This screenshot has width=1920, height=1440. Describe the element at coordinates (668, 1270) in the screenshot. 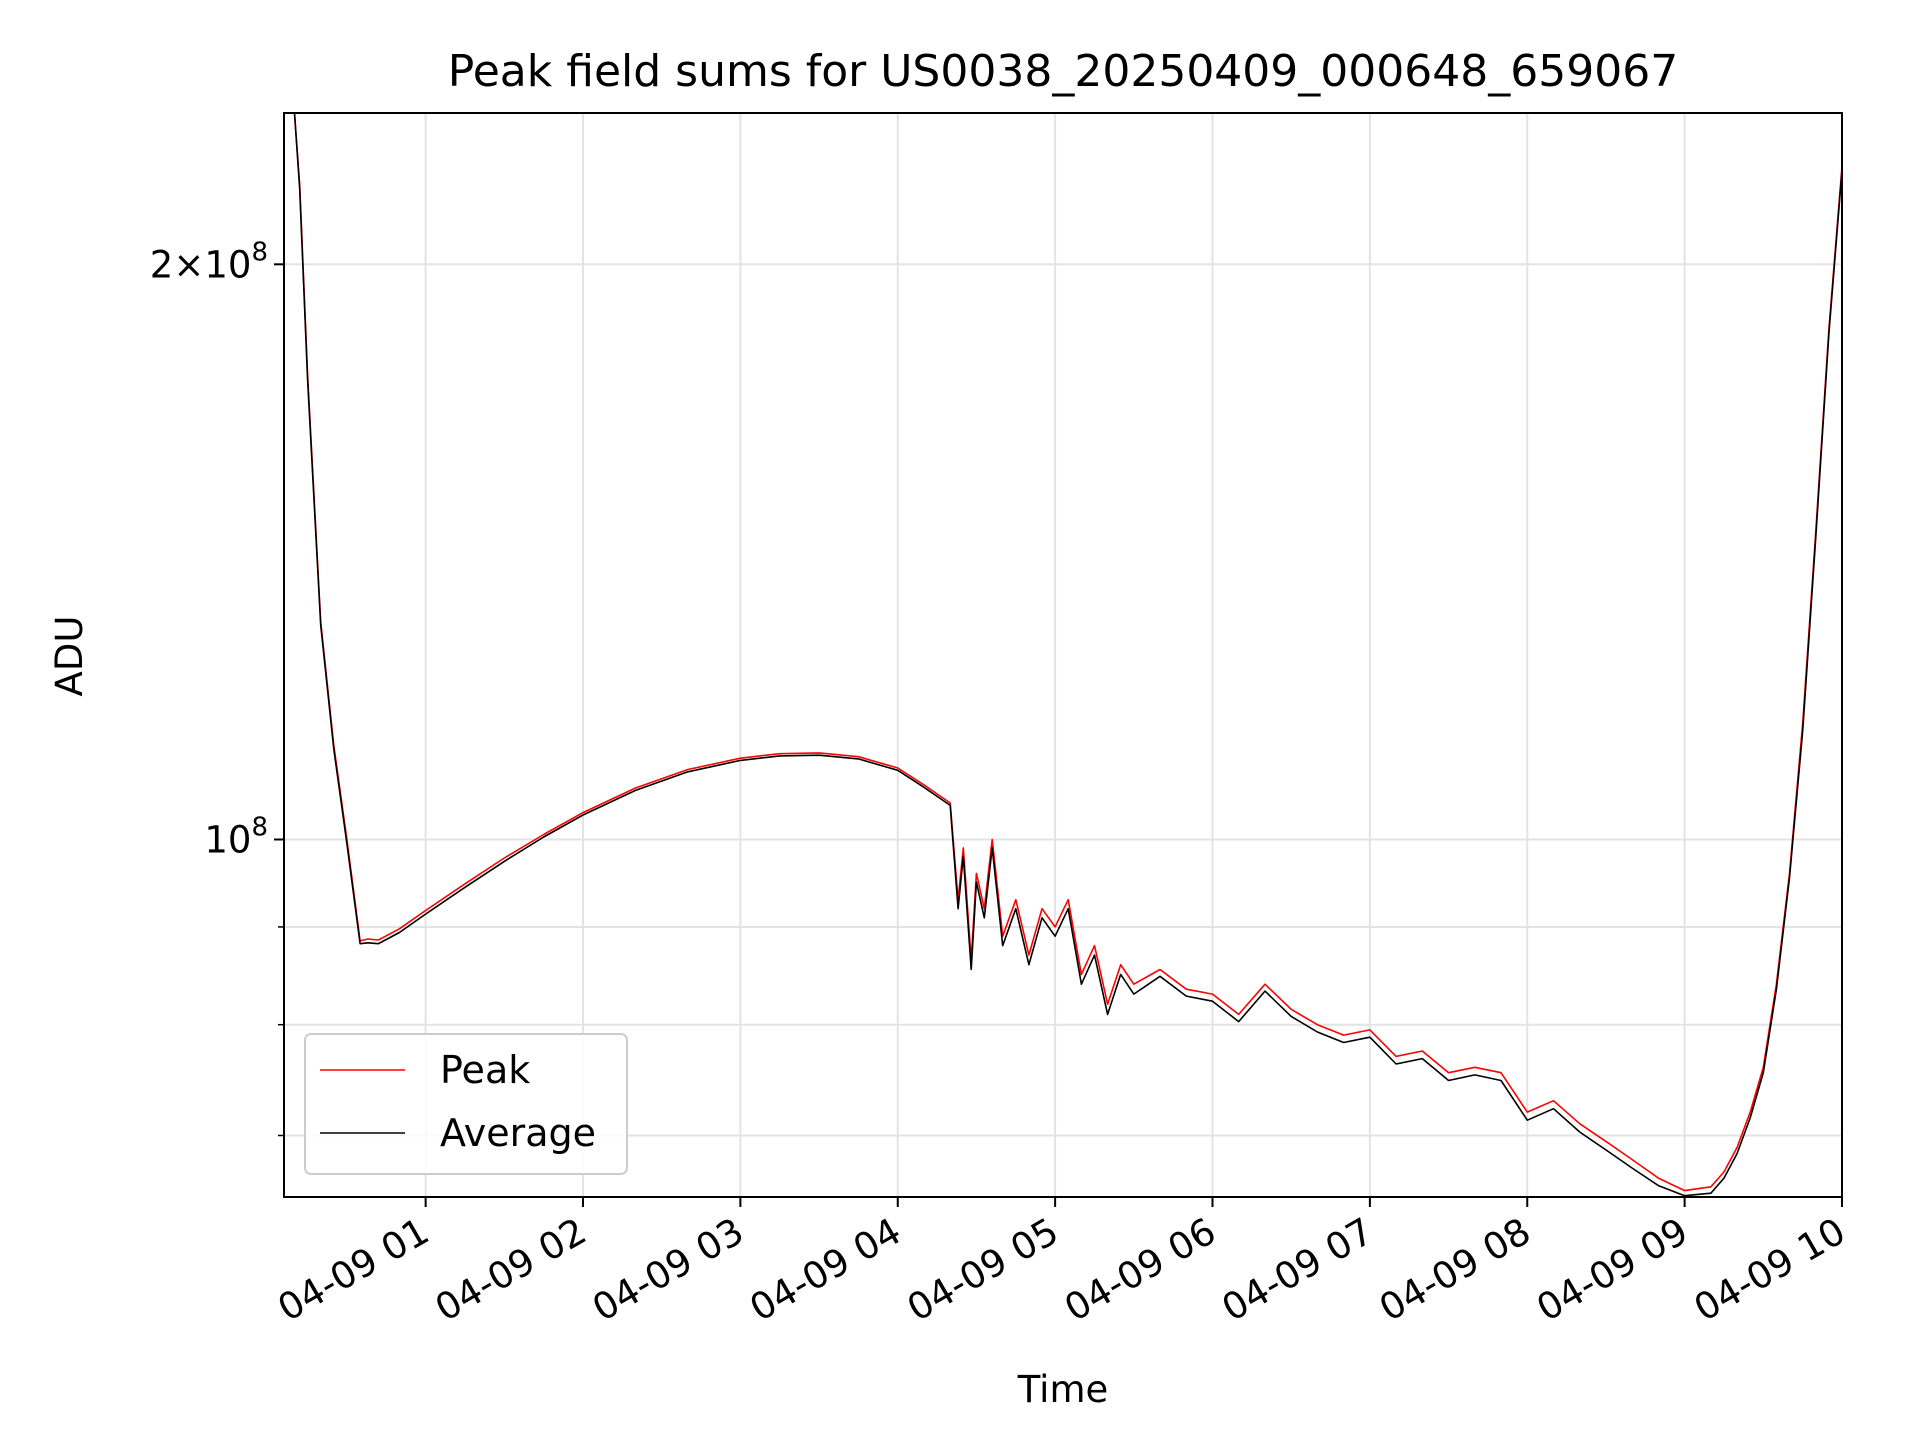

I see `x-tick-label: 04-09 03` at that location.